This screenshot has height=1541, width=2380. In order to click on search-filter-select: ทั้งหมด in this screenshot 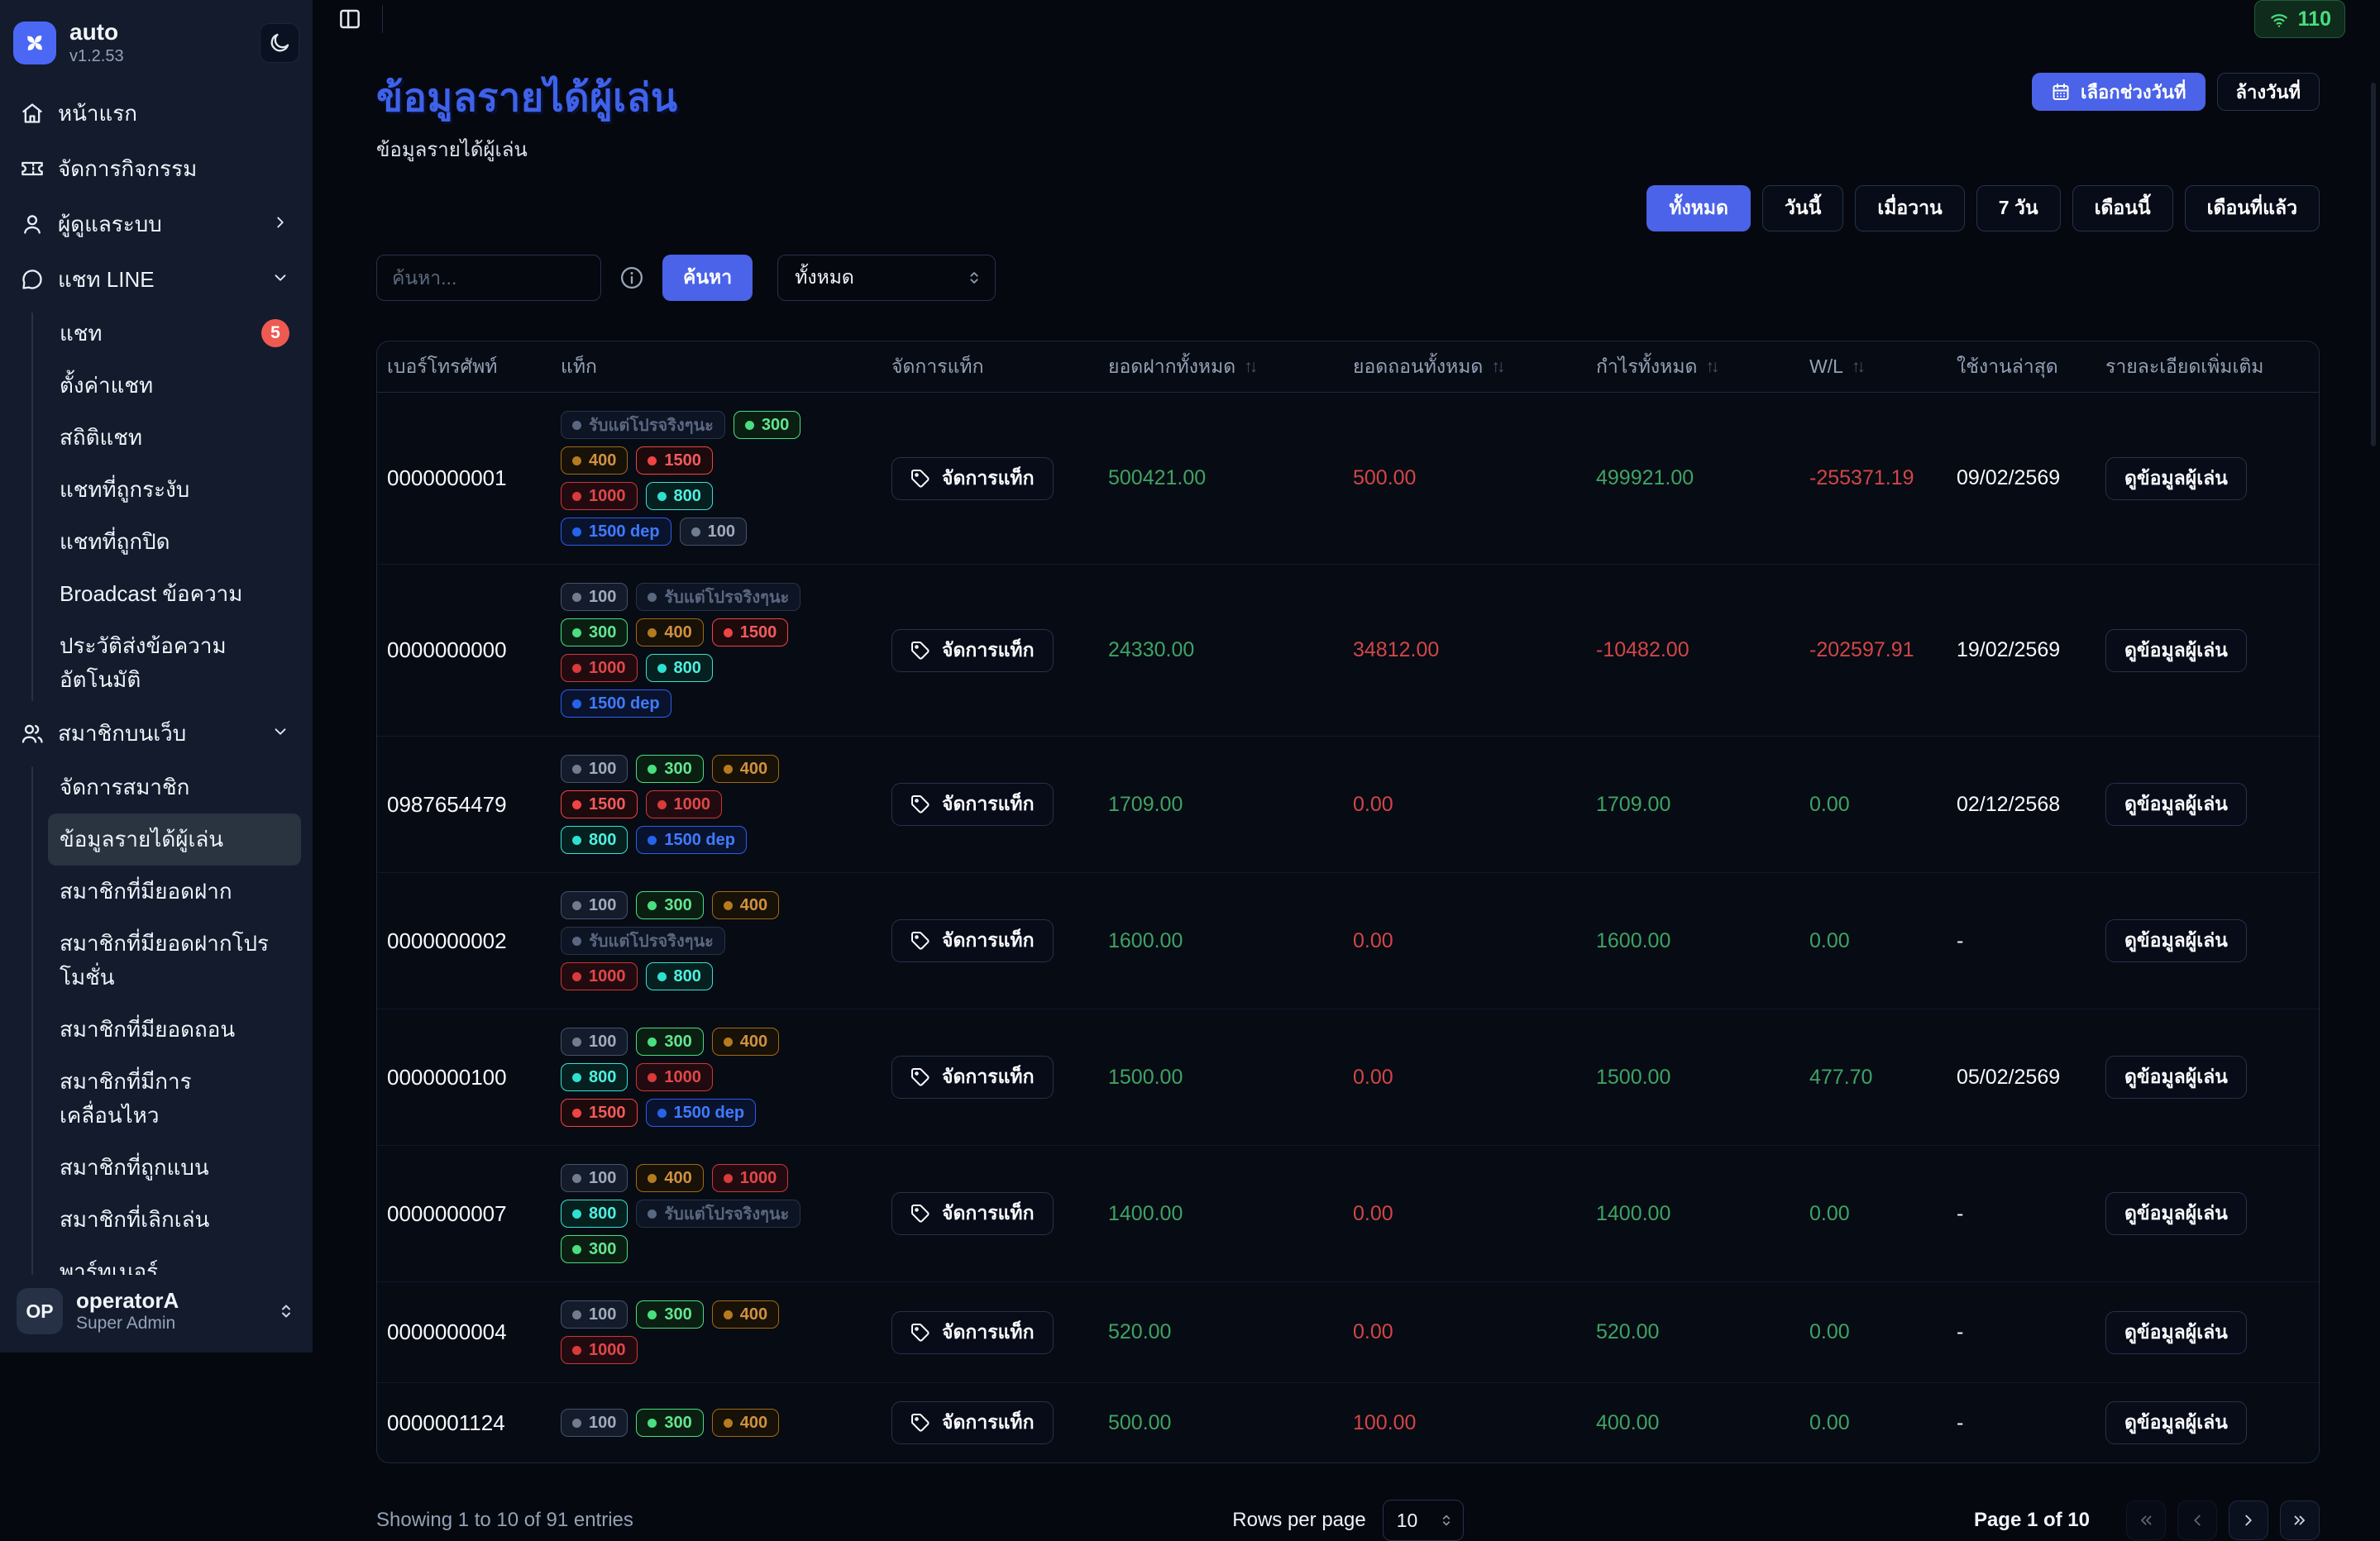, I will do `click(886, 278)`.